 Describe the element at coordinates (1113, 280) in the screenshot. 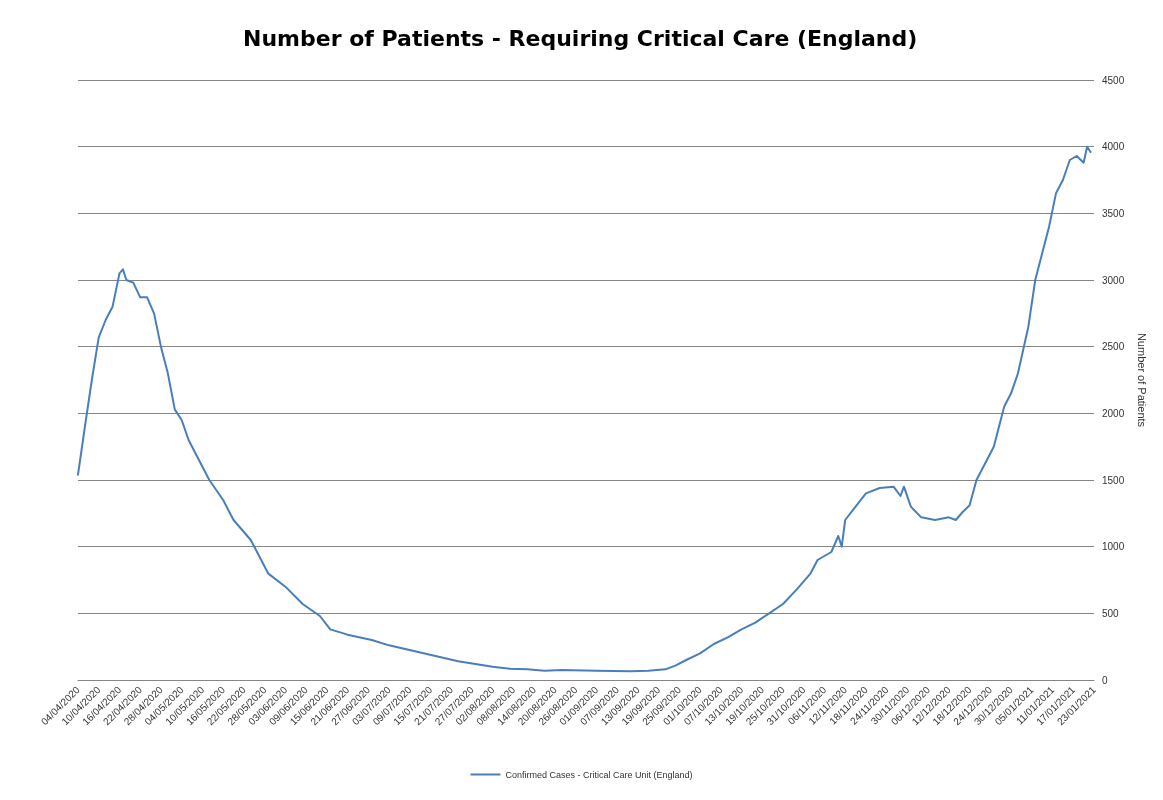

I see `y-tick-label: 3000` at that location.